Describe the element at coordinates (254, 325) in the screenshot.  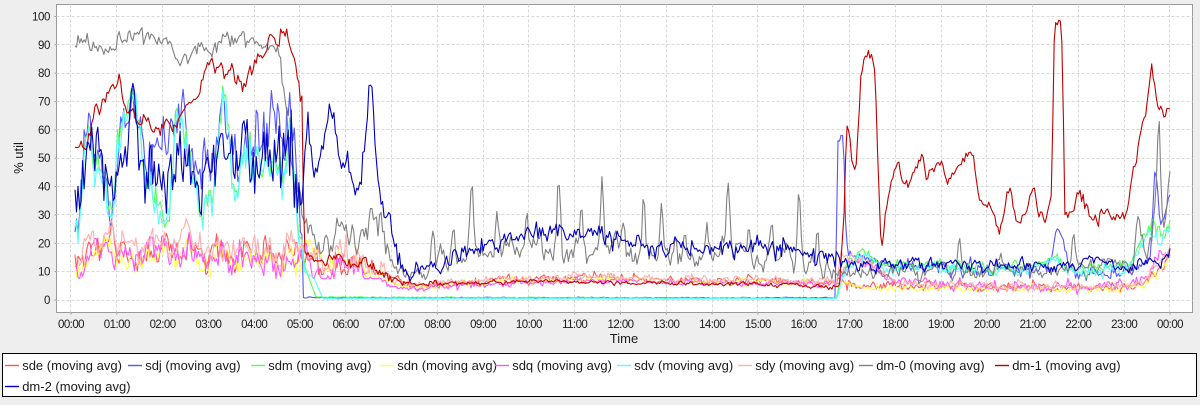
I see `svg-text: 04:00` at that location.